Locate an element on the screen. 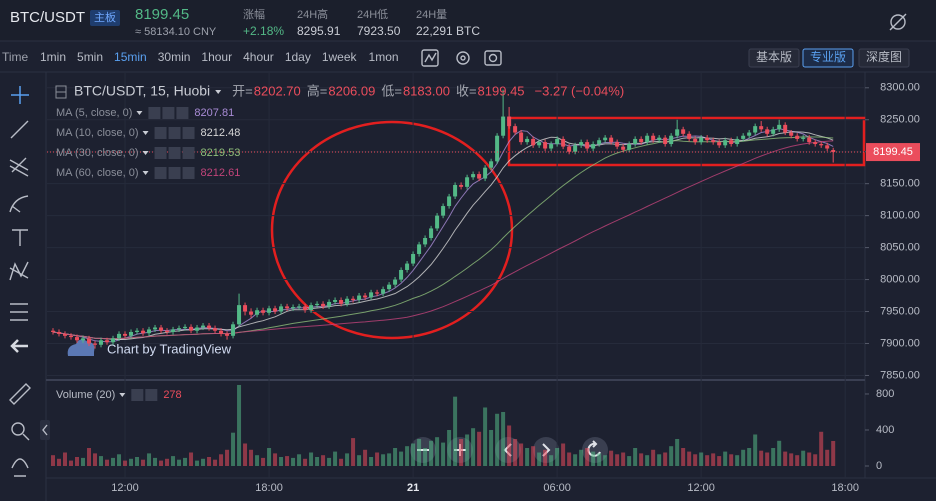 Image resolution: width=936 pixels, height=501 pixels. volume-tick-label: 400 is located at coordinates (885, 430).